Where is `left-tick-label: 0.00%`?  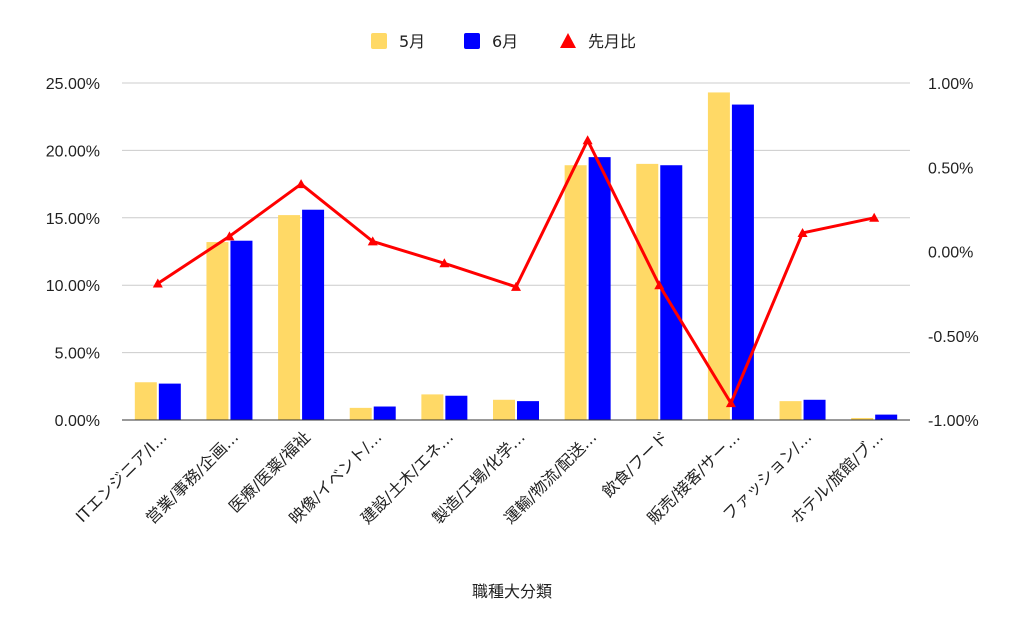
left-tick-label: 0.00% is located at coordinates (77, 421).